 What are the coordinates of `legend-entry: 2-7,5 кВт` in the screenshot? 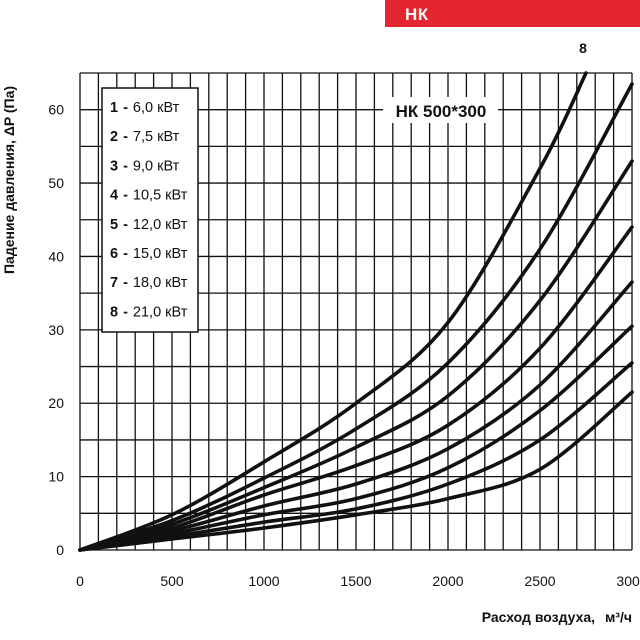 It's located at (145, 137).